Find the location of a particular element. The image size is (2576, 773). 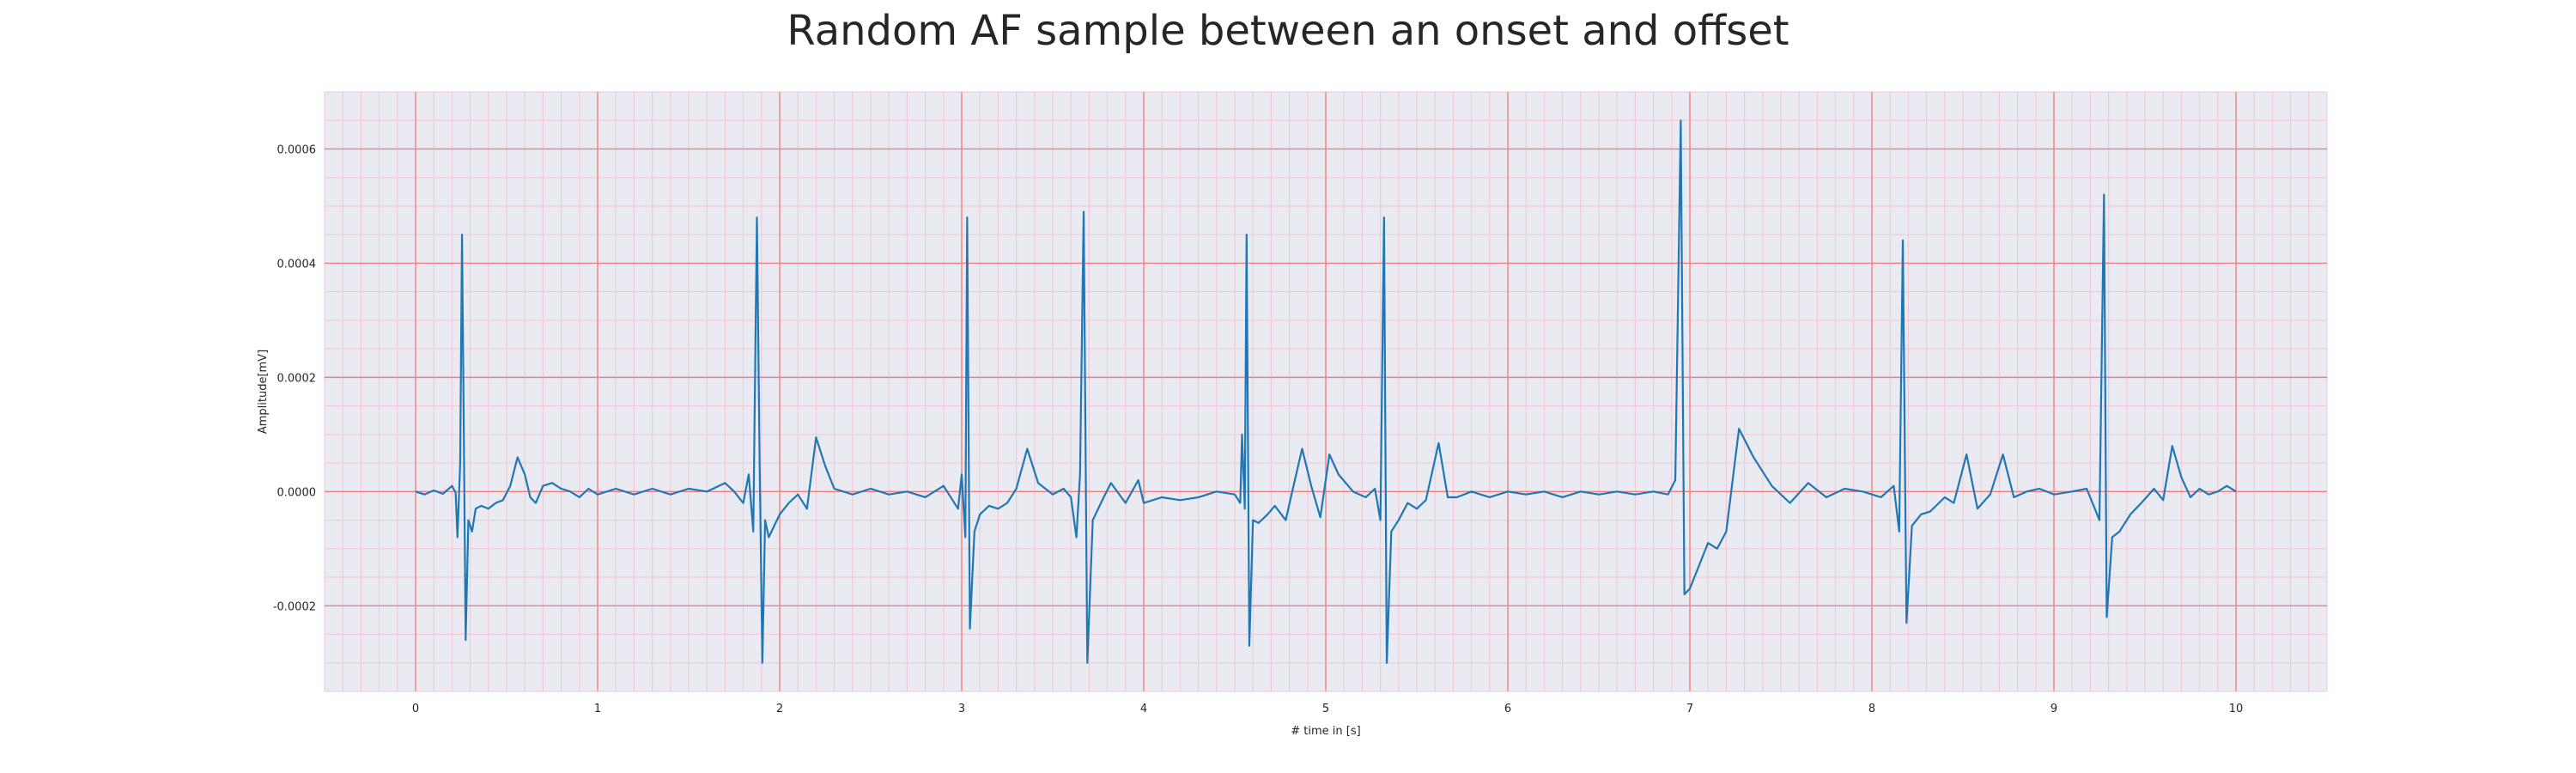

x-tick-label: 0 is located at coordinates (415, 709).